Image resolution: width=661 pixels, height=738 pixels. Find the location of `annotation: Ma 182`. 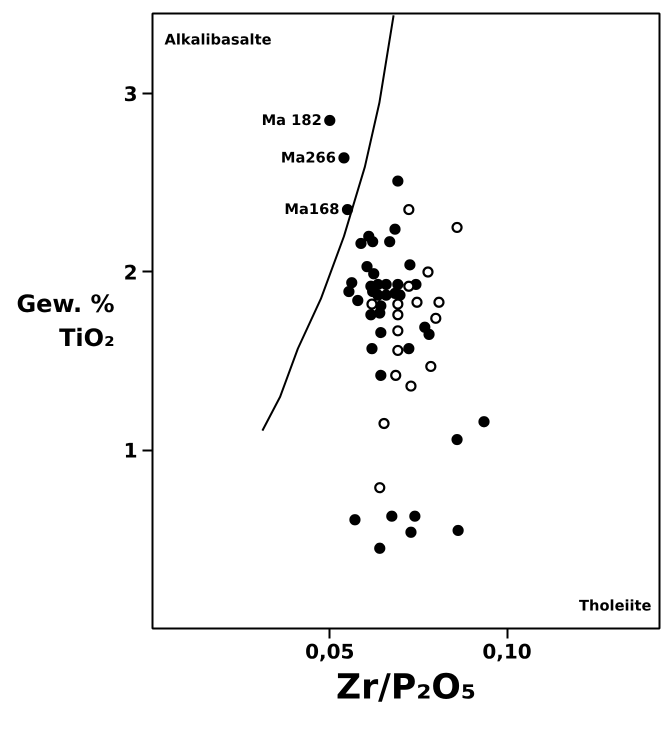

annotation: Ma 182 is located at coordinates (292, 120).